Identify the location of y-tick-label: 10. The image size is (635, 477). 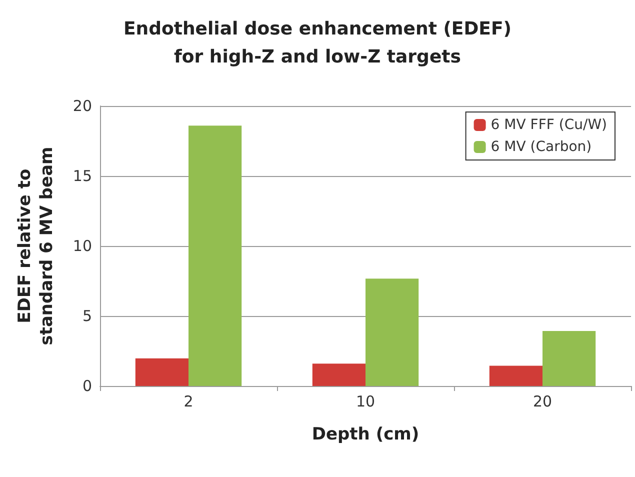
(82, 246).